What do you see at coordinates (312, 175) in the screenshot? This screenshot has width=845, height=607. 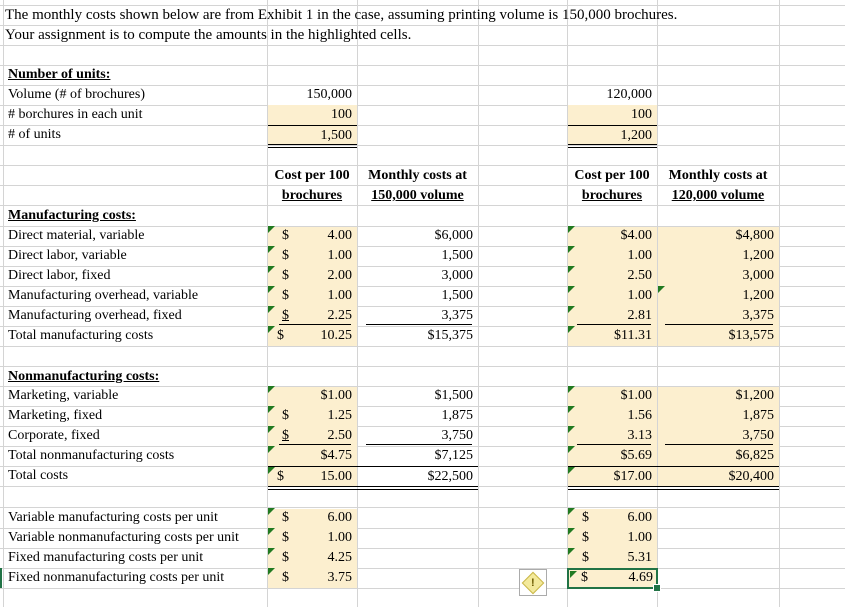 I see `header-cost-per-100-150: Cost per 100` at bounding box center [312, 175].